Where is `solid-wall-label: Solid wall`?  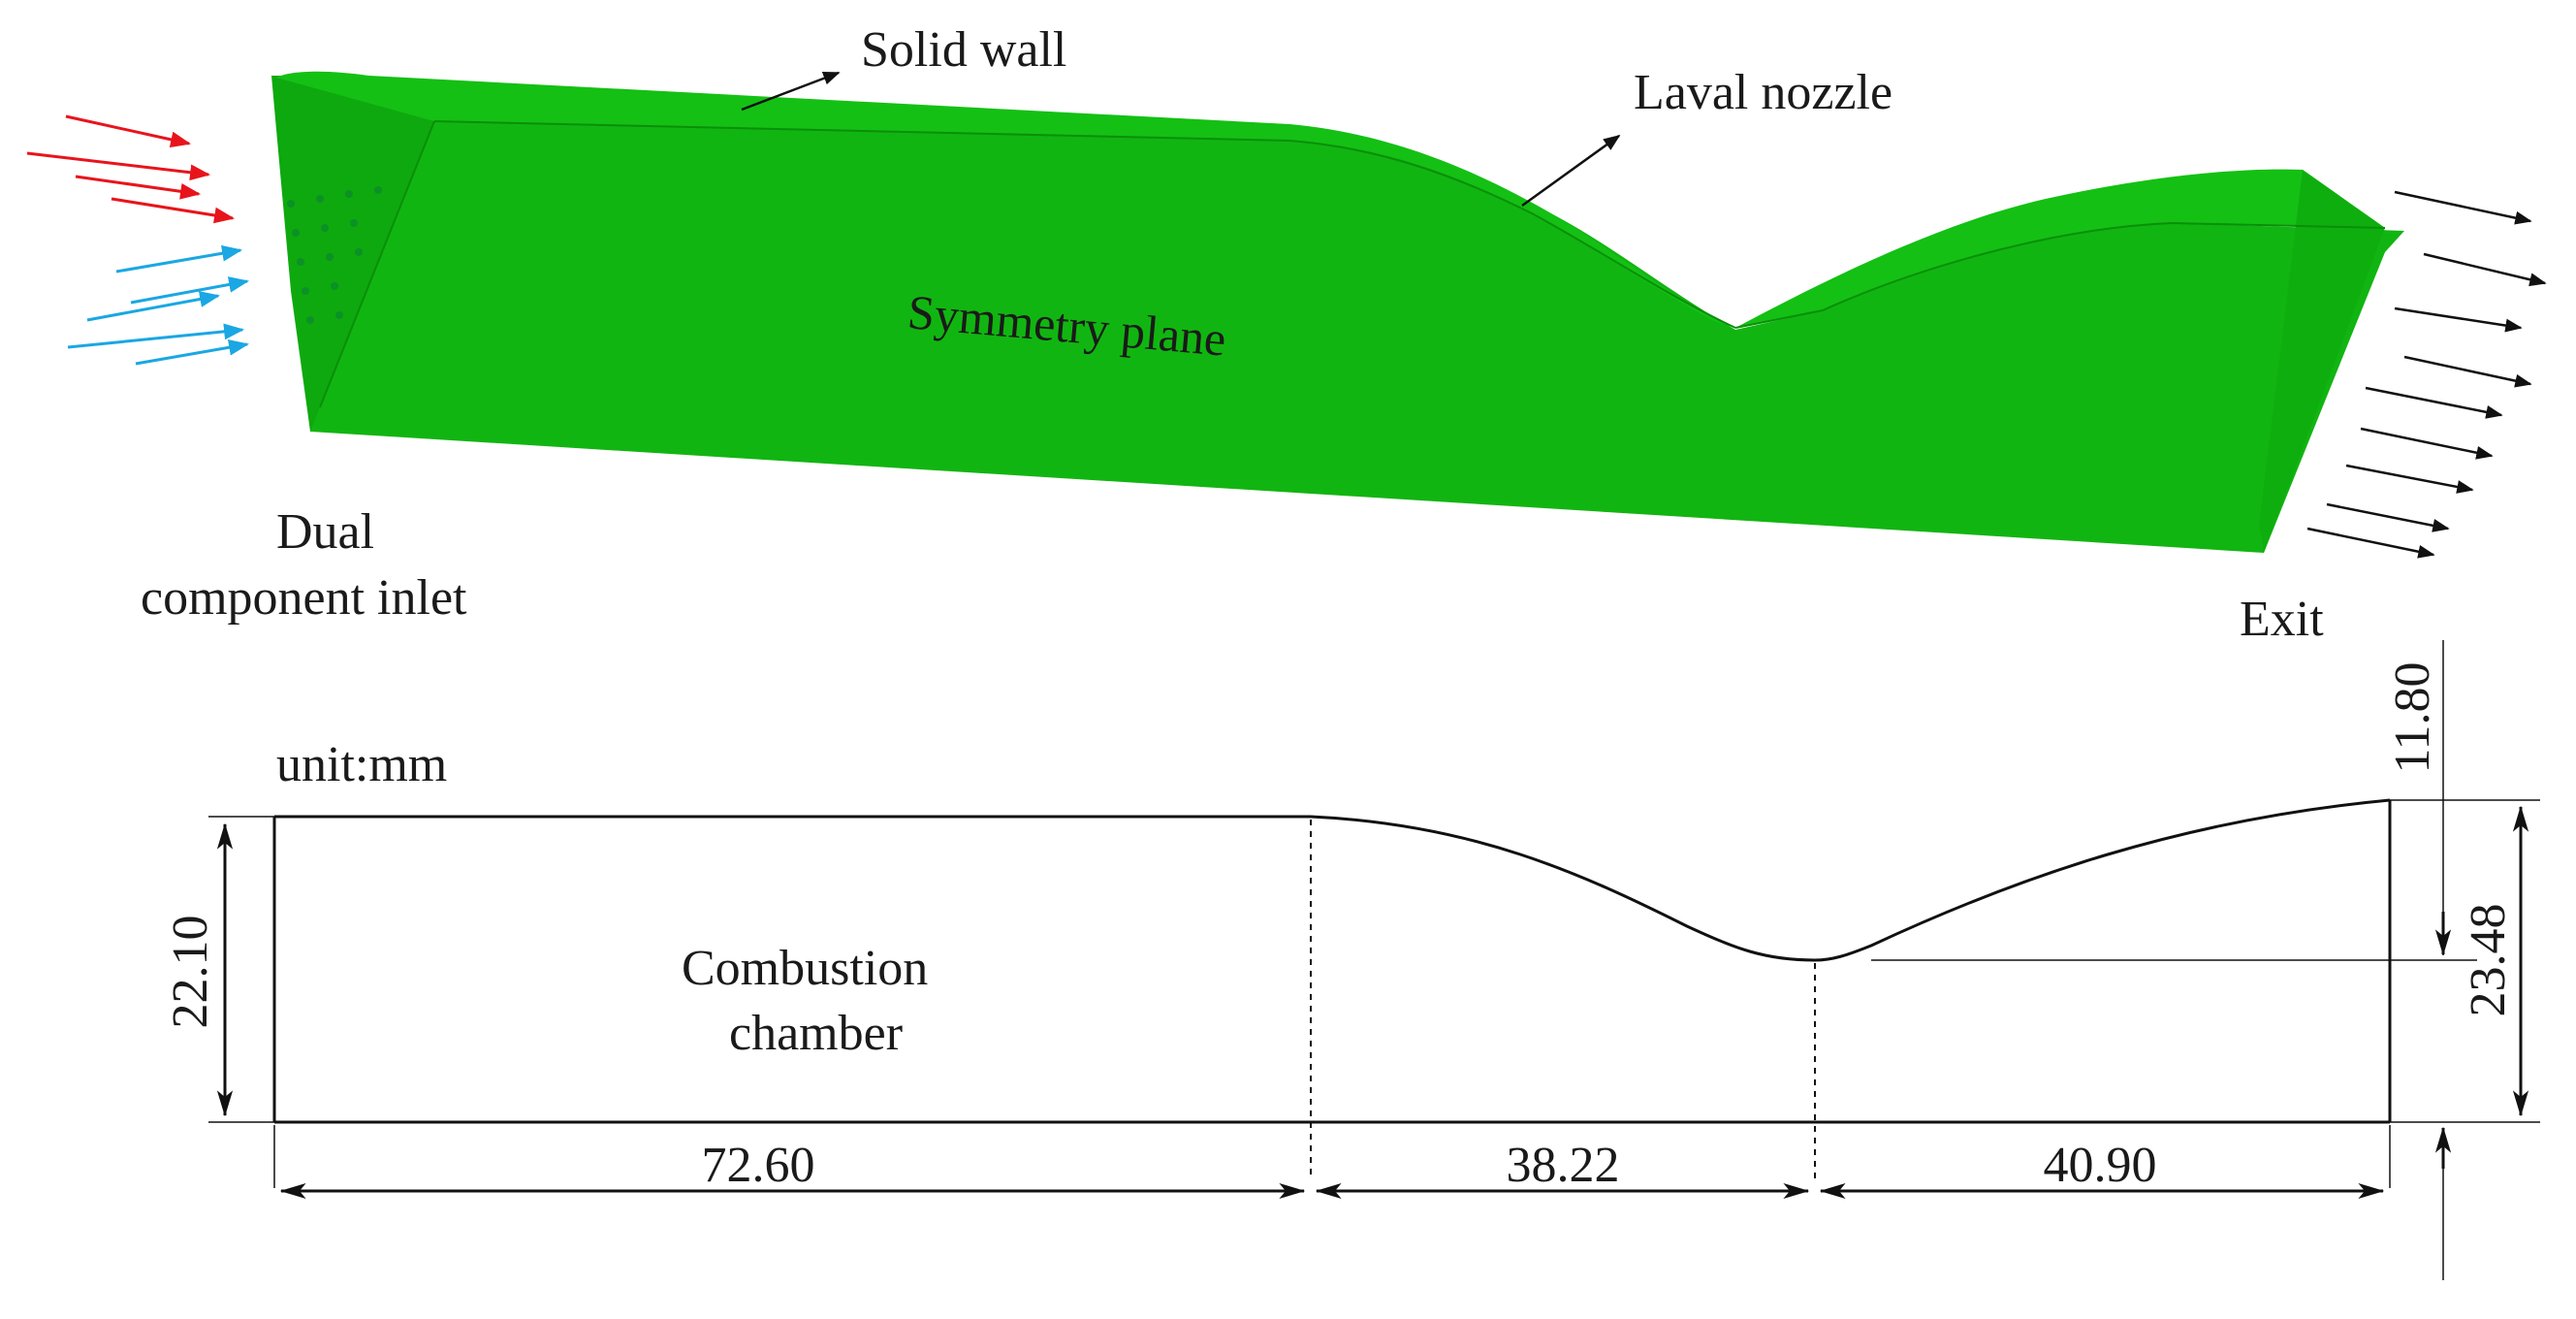 solid-wall-label: Solid wall is located at coordinates (963, 50).